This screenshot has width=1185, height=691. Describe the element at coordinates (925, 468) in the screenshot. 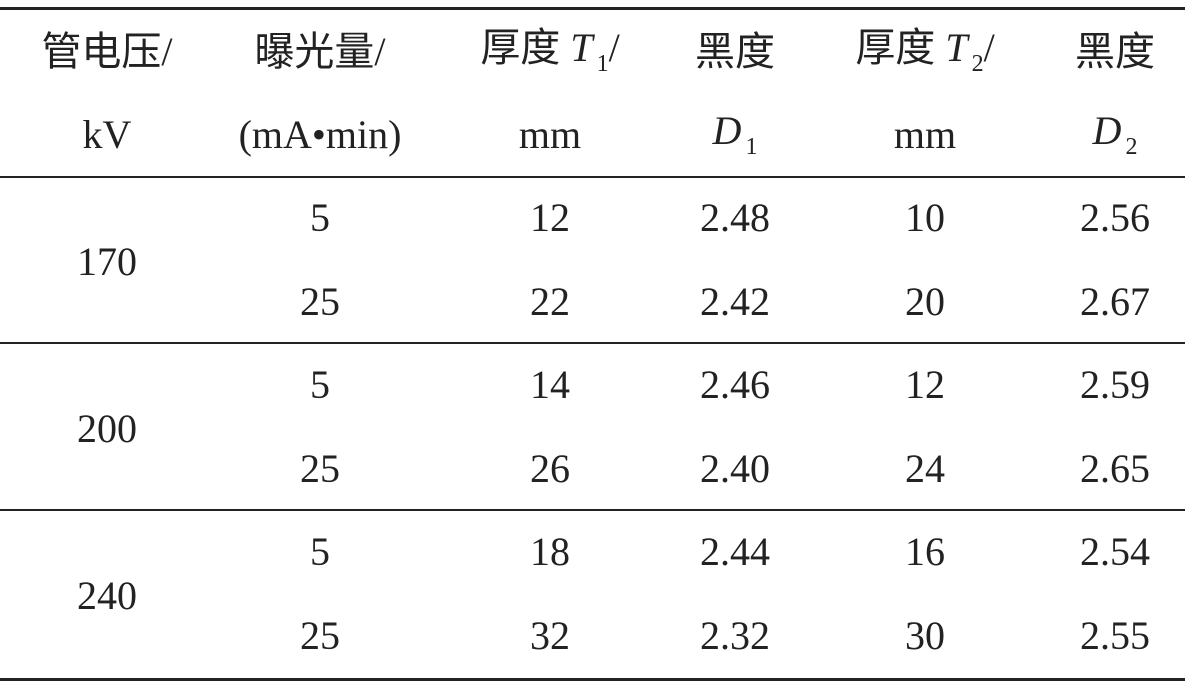

I see `table-cell: 24` at that location.